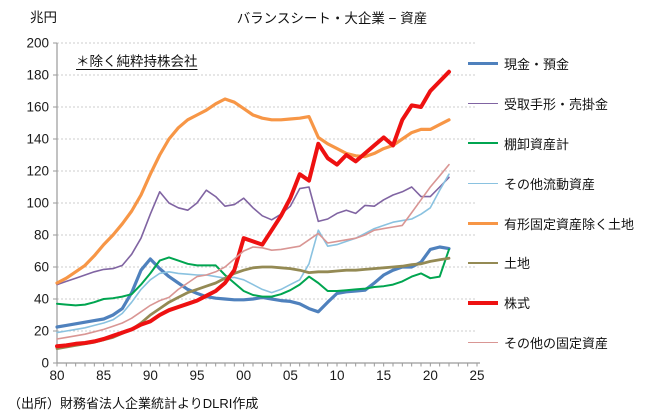  I want to click on legend-label-notes-accounts-receivable: 受取手形・売掛金, so click(556, 105).